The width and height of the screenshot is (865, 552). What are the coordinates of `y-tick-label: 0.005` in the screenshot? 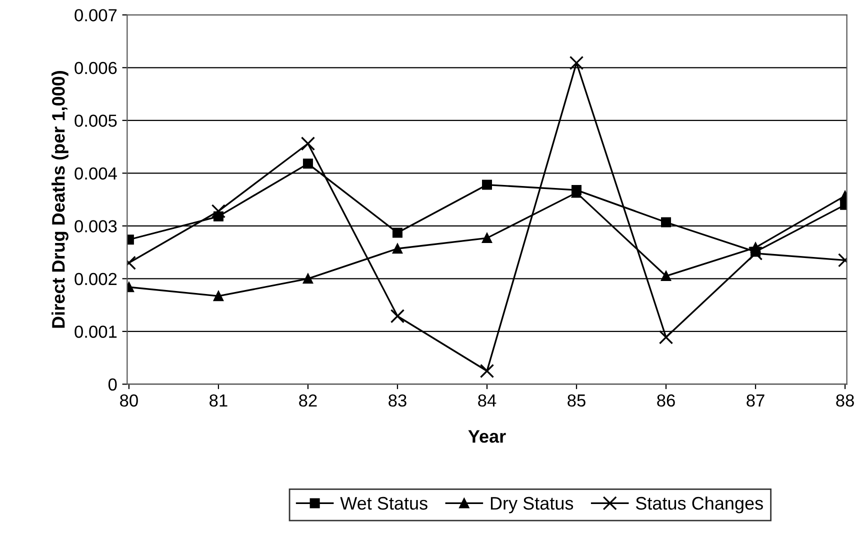 It's located at (95, 120).